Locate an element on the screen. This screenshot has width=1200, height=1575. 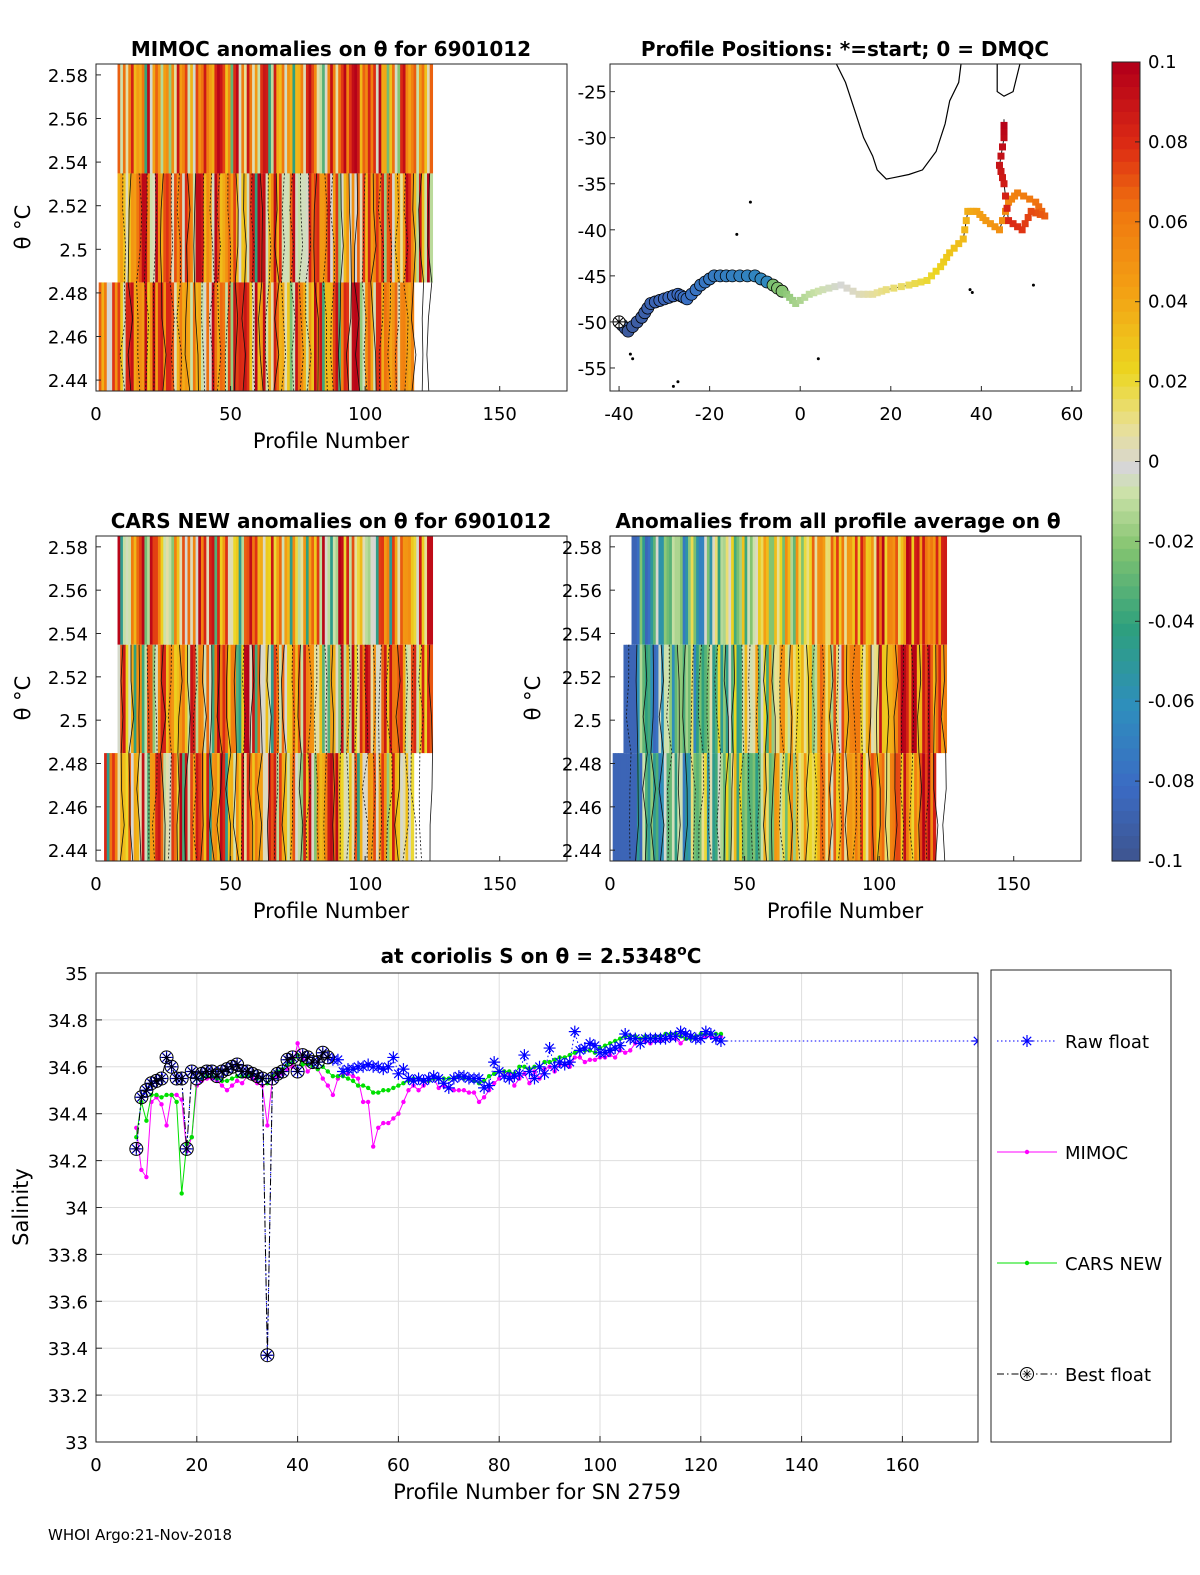
colorbar-tick-label: 0 is located at coordinates (1153, 462).